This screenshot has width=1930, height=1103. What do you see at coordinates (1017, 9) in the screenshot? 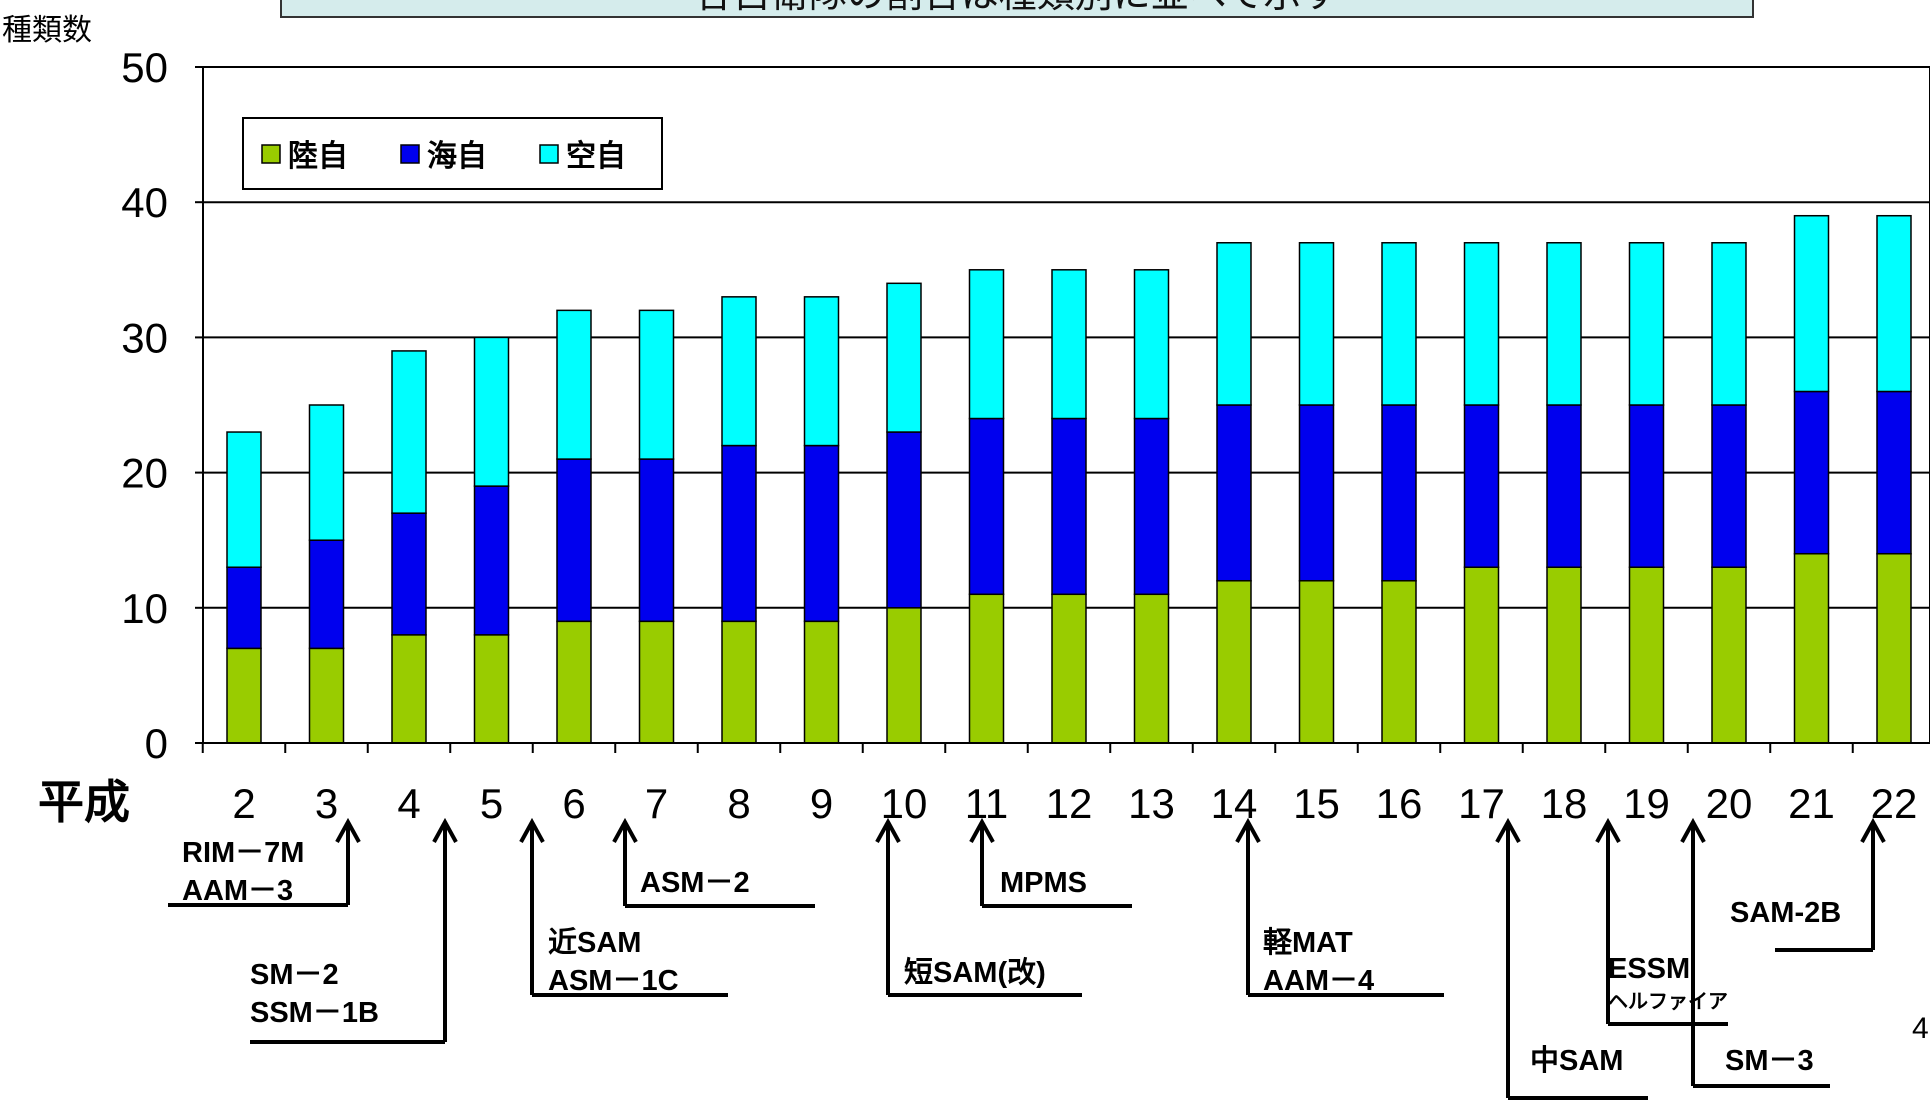
I see `chart-title-banner: 各自衛隊の割合は種類別に並べて示す` at bounding box center [1017, 9].